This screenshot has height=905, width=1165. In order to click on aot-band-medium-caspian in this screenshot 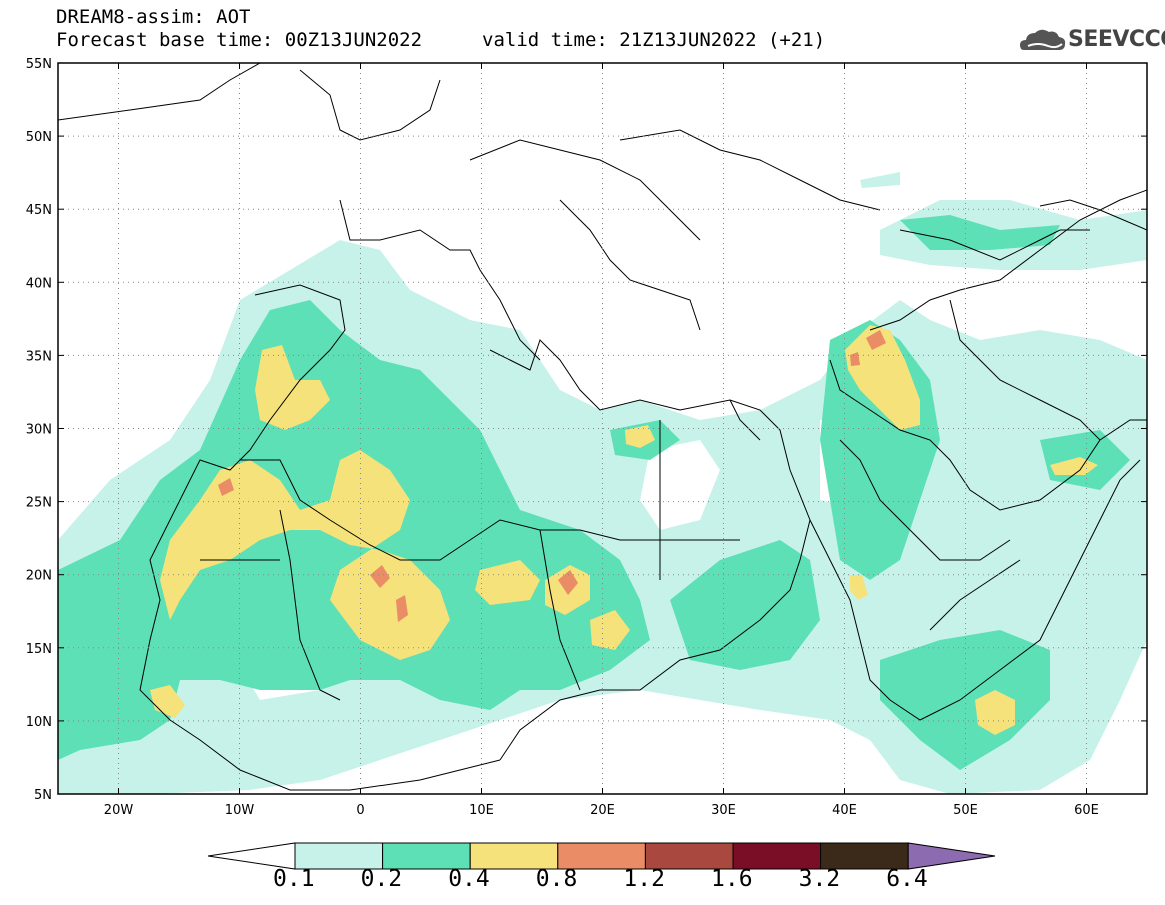, I will do `click(980, 232)`.